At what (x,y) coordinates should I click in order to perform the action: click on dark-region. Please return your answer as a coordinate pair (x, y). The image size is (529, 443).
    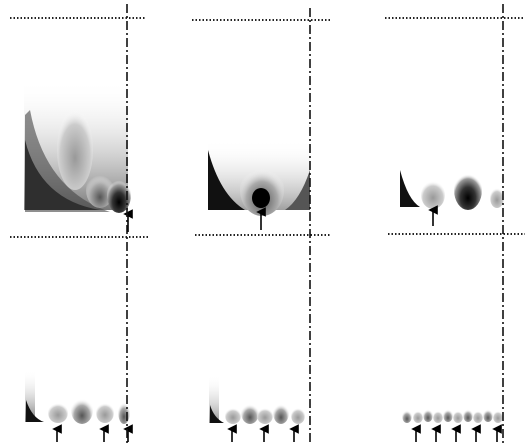
    Looking at the image, I should click on (410, 188).